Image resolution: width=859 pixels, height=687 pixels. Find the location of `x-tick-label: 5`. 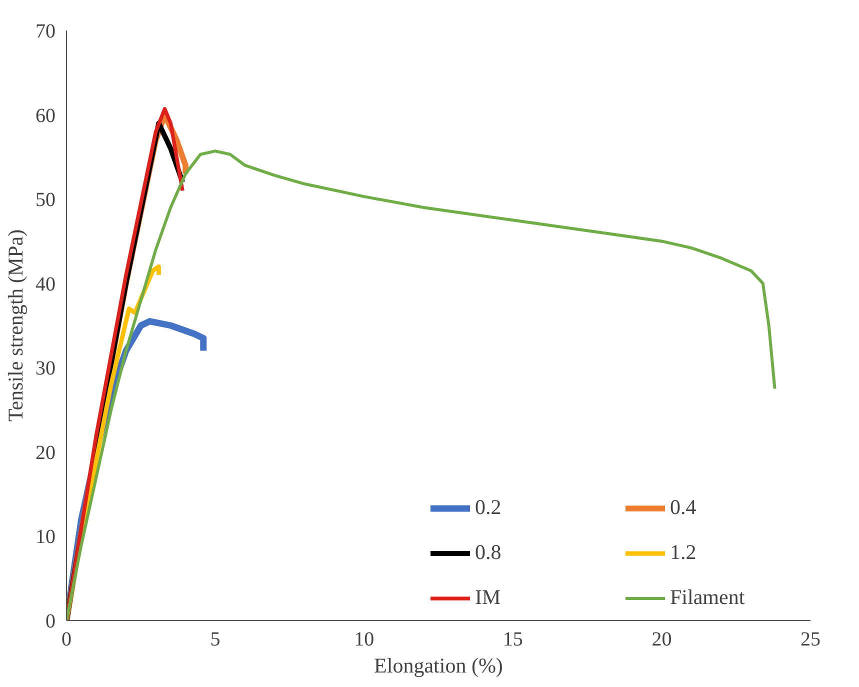

x-tick-label: 5 is located at coordinates (215, 639).